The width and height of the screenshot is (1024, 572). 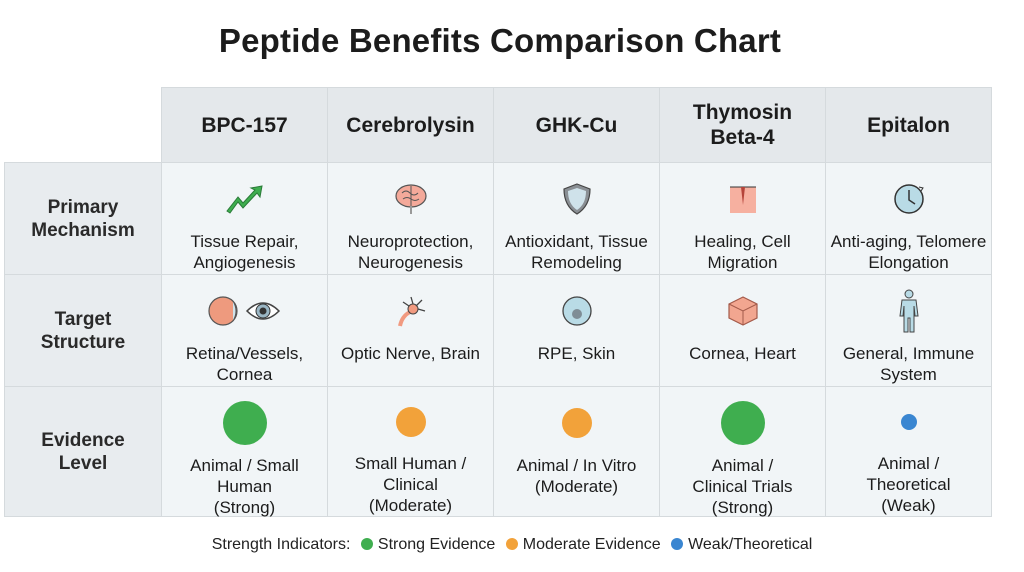 I want to click on table-cell: Animal / Clinical Trials (Strong), so click(x=743, y=452).